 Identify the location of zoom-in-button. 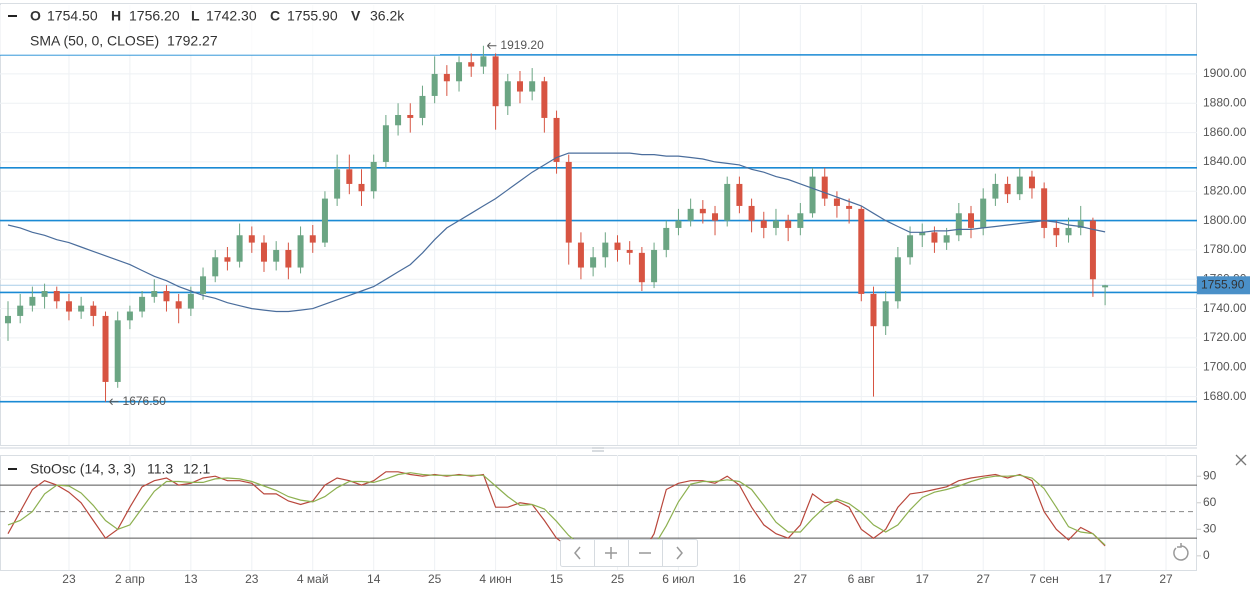
(611, 553).